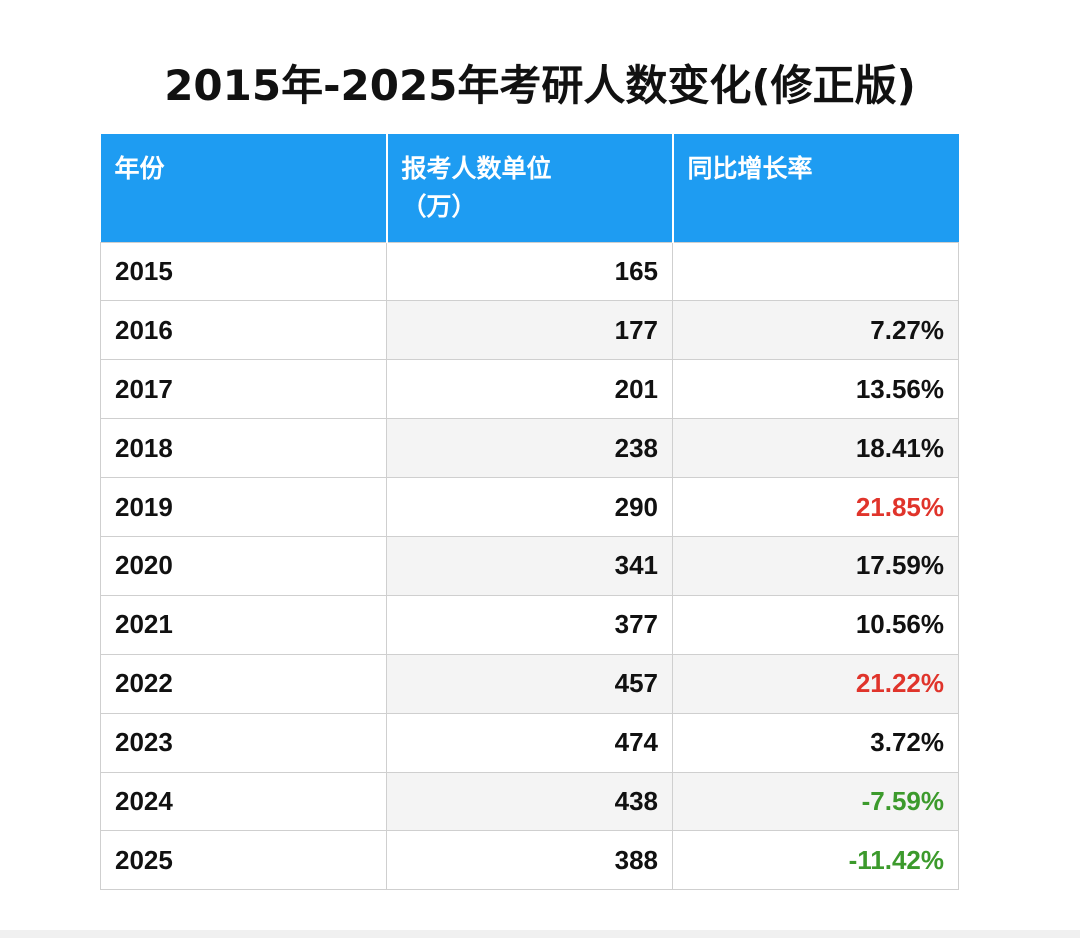  I want to click on table-row: 2024 438 -7.59%, so click(529, 801).